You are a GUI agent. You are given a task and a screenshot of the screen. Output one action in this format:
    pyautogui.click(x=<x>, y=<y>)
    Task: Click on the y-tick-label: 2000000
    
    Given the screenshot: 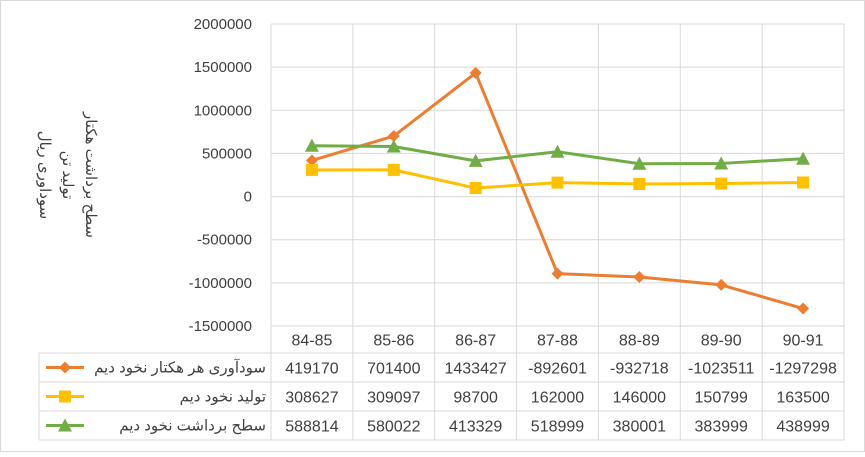 What is the action you would take?
    pyautogui.click(x=223, y=24)
    